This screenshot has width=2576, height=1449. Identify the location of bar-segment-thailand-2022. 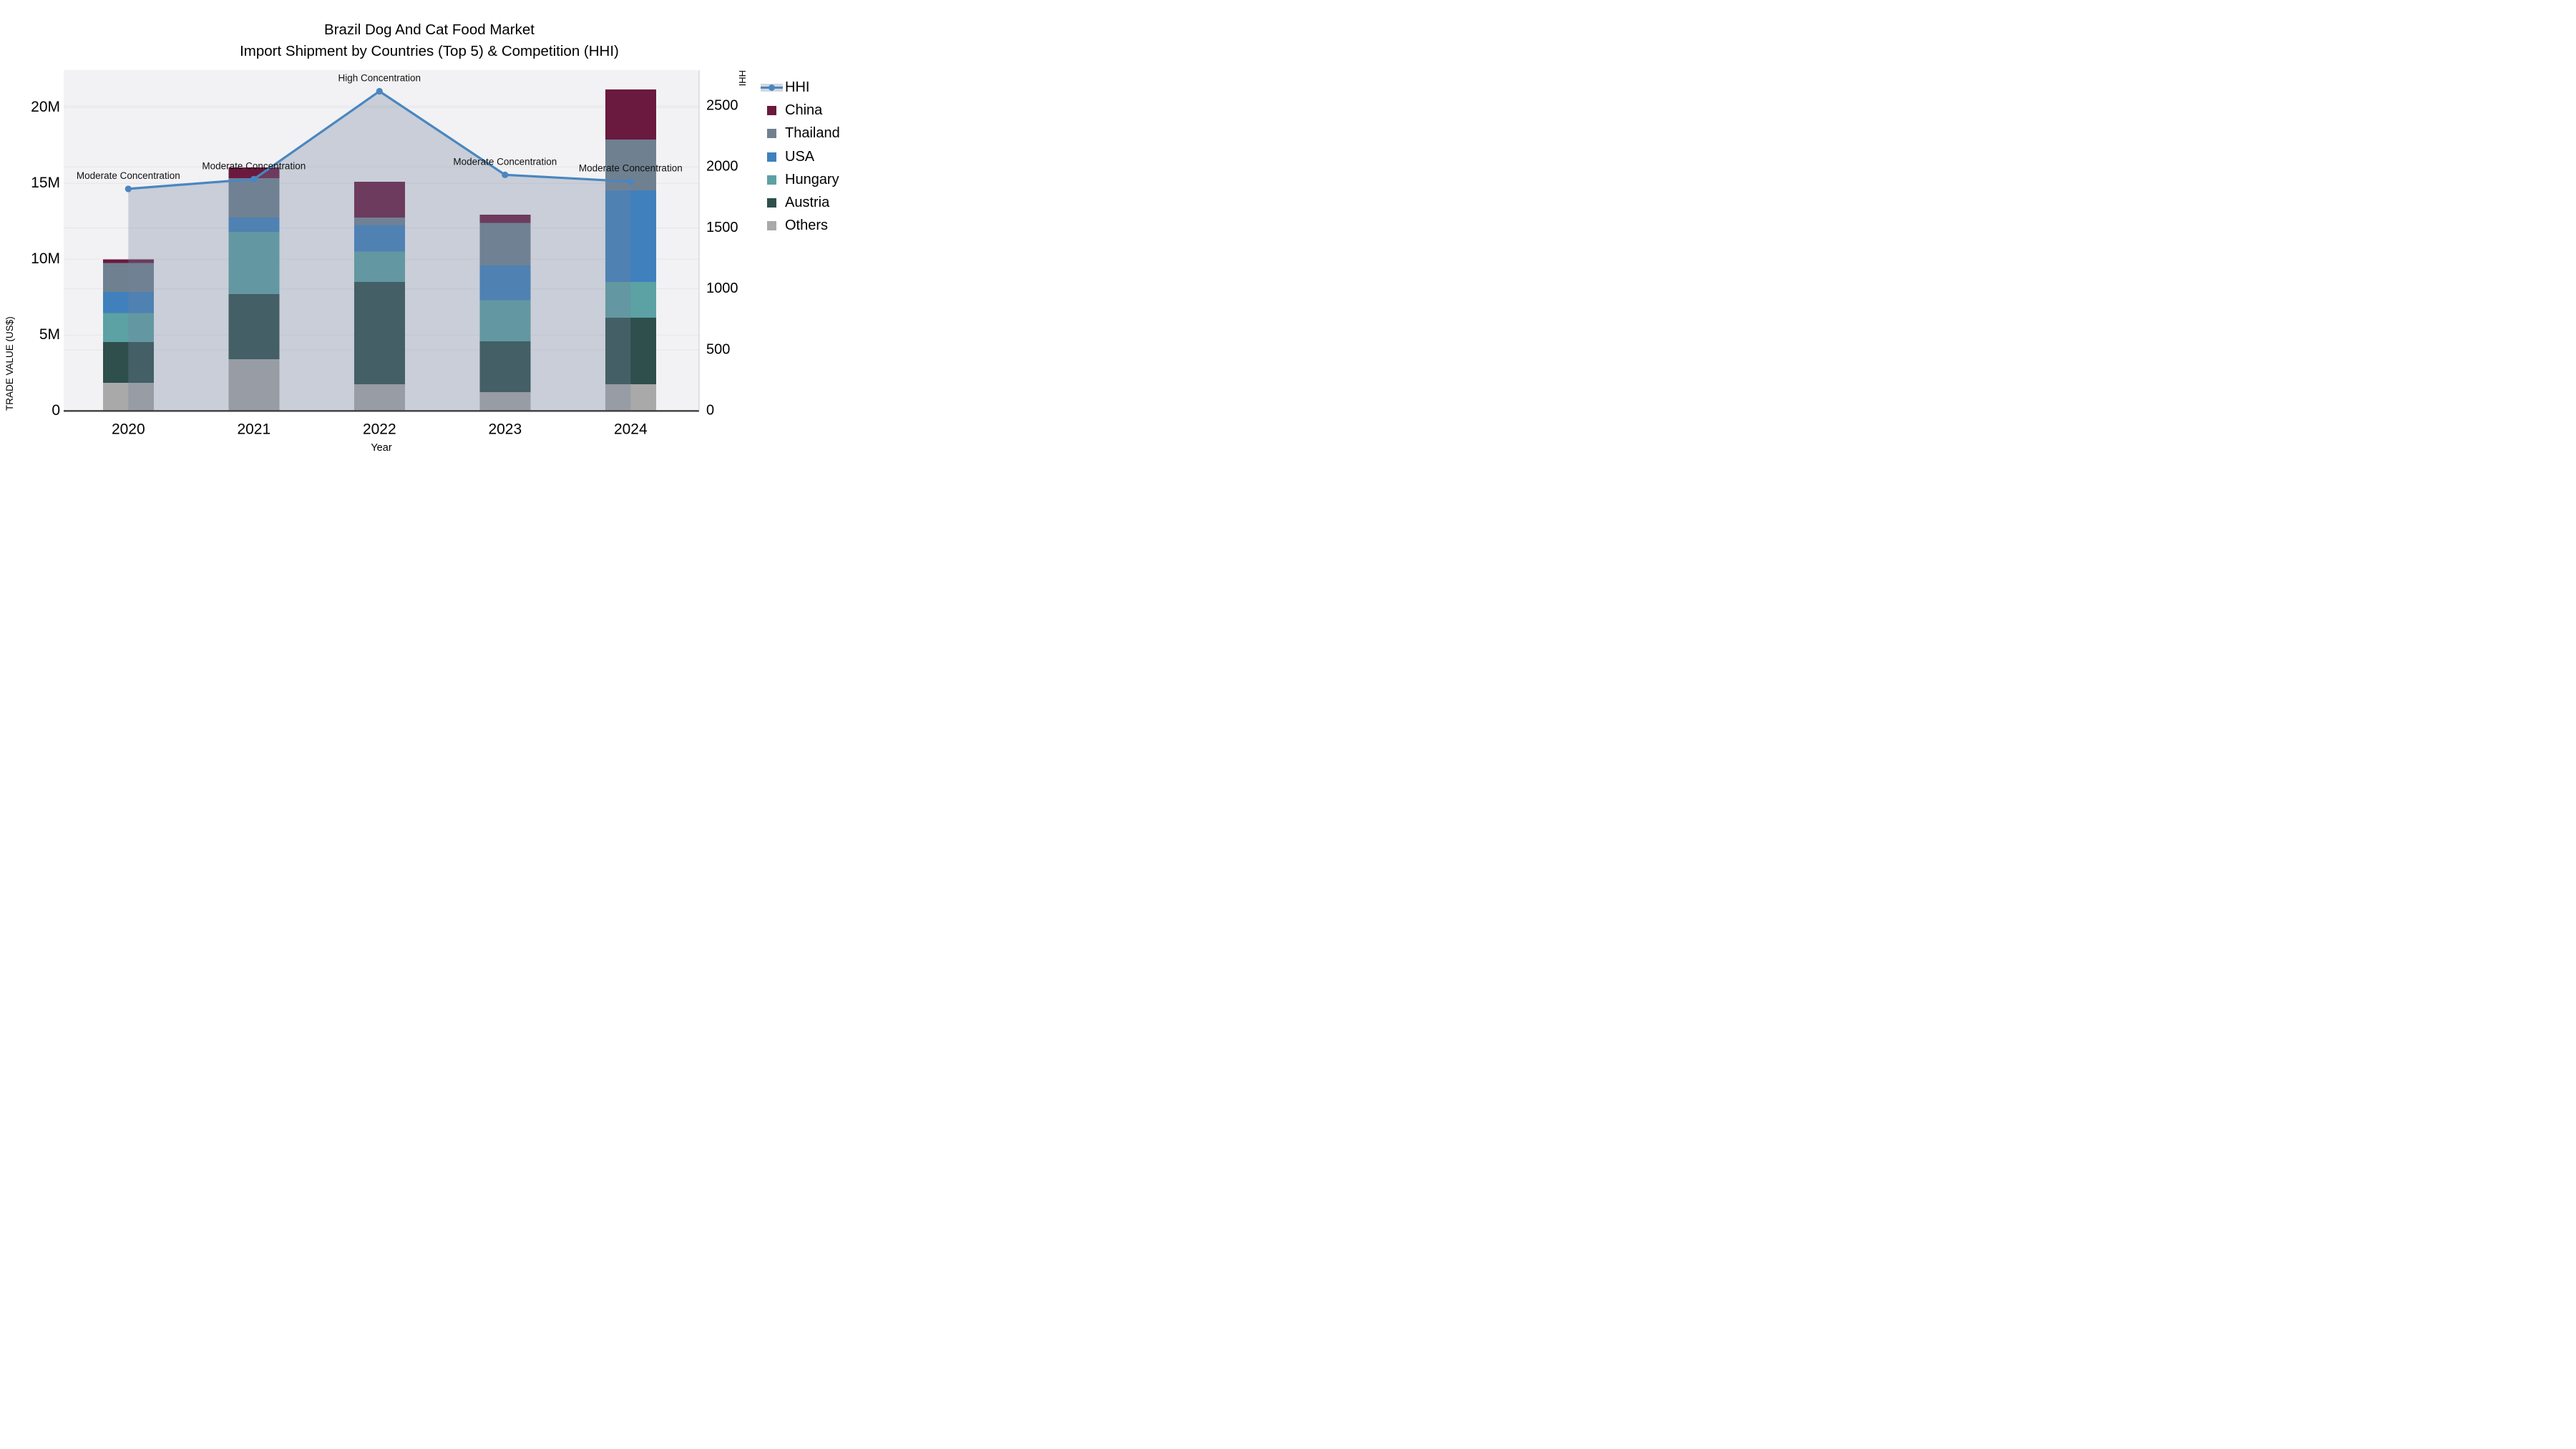
(379, 221).